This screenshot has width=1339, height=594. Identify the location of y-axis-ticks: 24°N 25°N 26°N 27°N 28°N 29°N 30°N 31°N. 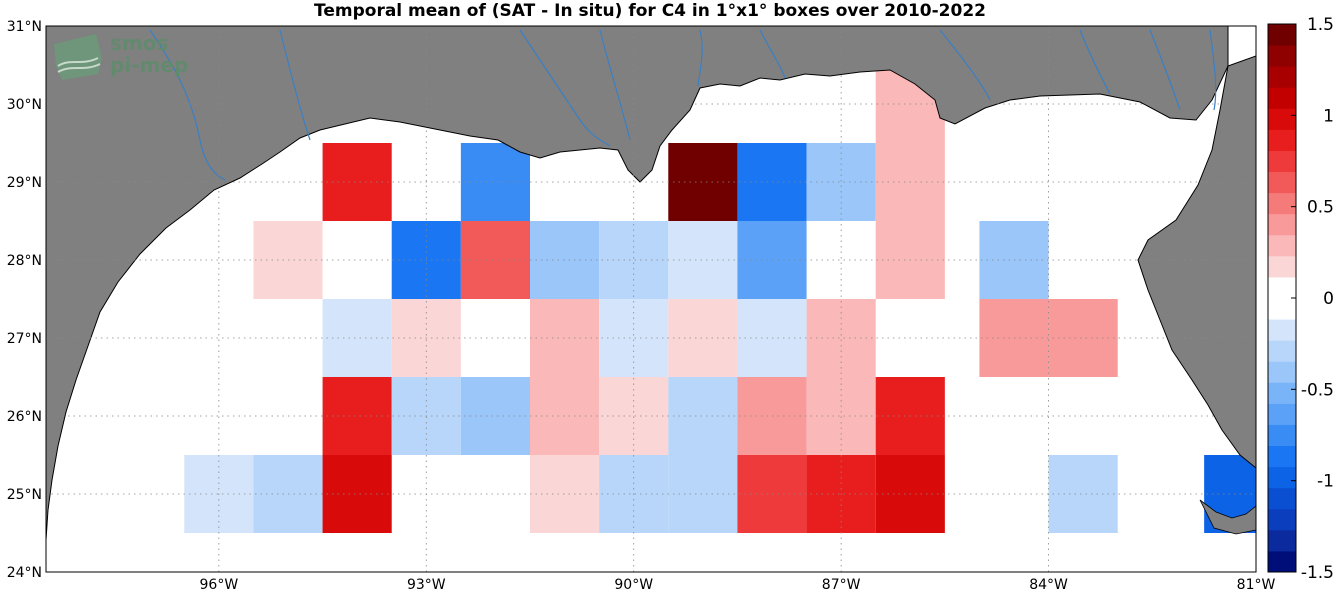
(24, 300).